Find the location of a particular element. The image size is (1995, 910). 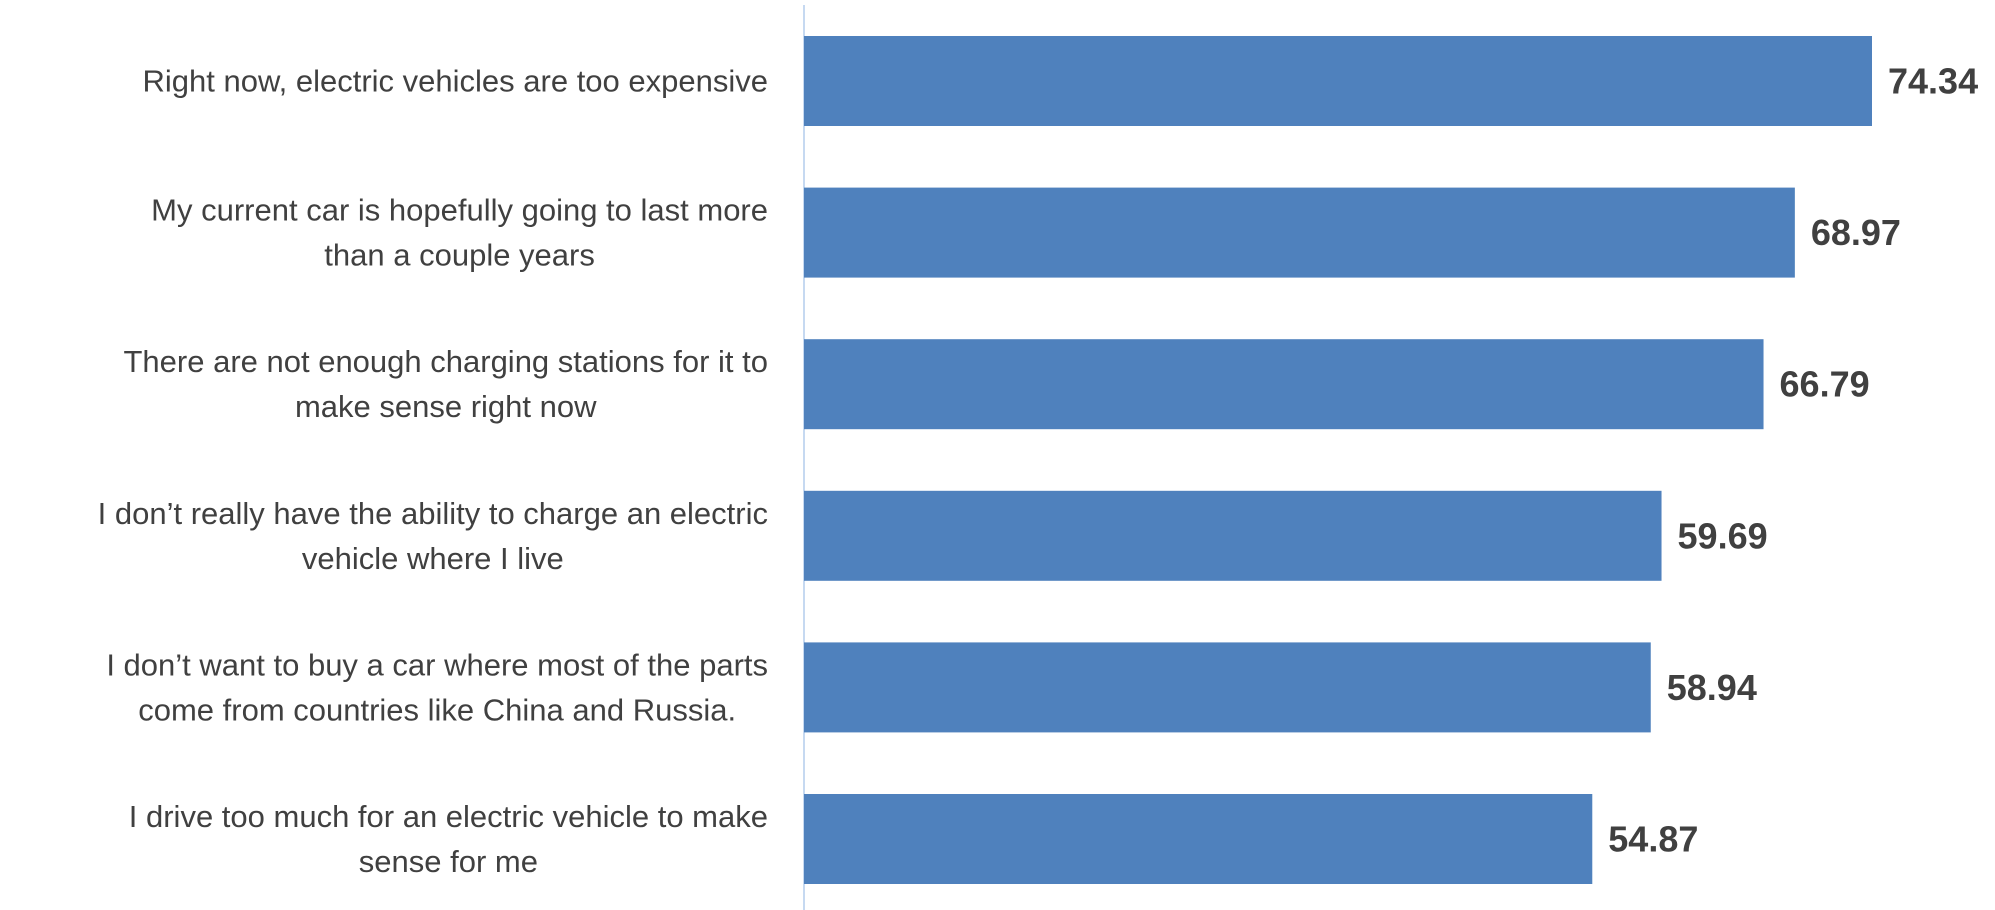

category-label-1-line-1: than a couple years is located at coordinates (459, 255).